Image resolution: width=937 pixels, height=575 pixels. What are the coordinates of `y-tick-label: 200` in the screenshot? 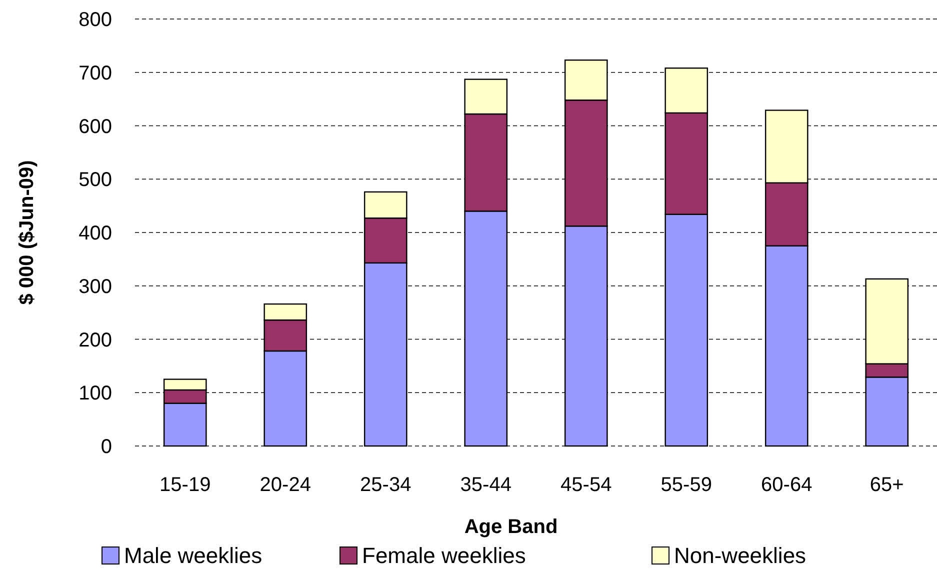 It's located at (95, 340).